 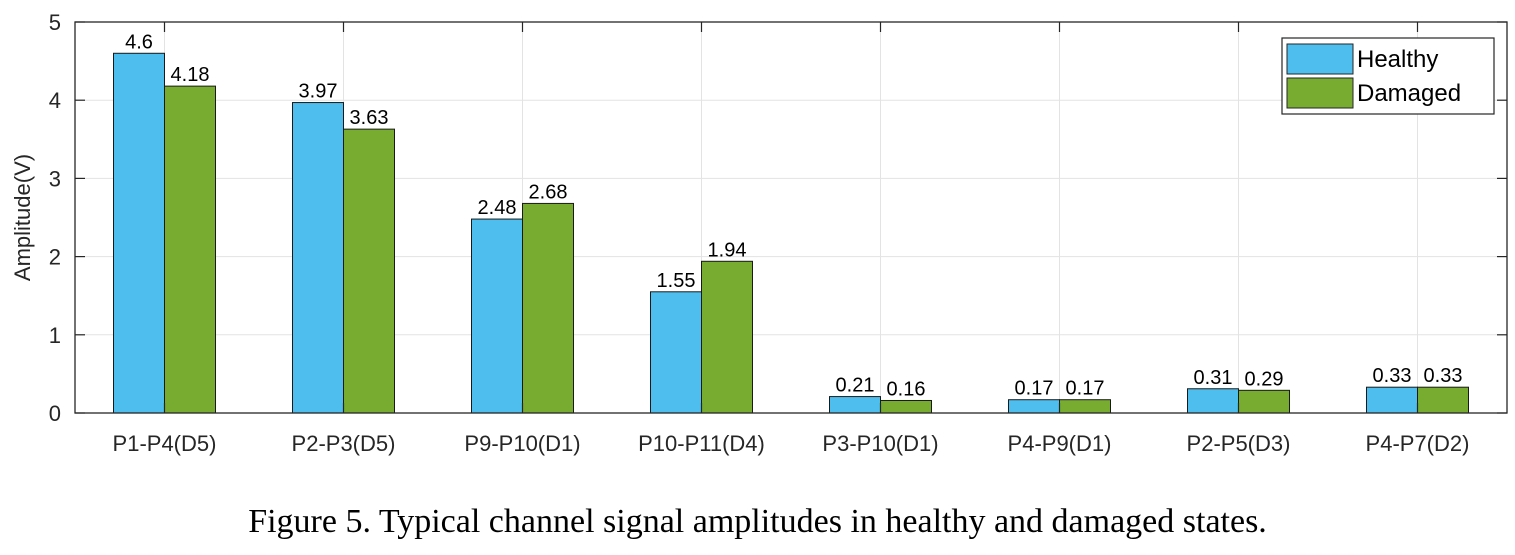 What do you see at coordinates (1320, 93) in the screenshot?
I see `legend-swatch-damaged` at bounding box center [1320, 93].